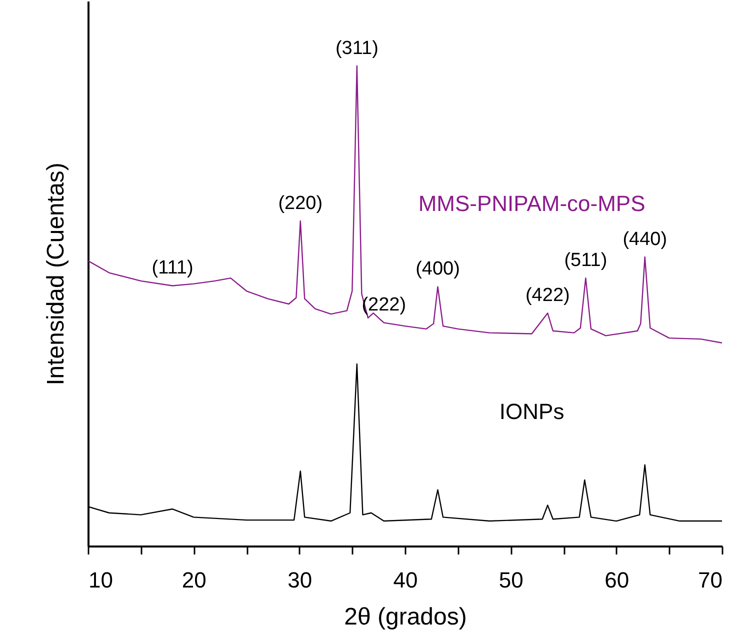  Describe the element at coordinates (405, 617) in the screenshot. I see `x-axis-title: 2θ (grados)` at that location.